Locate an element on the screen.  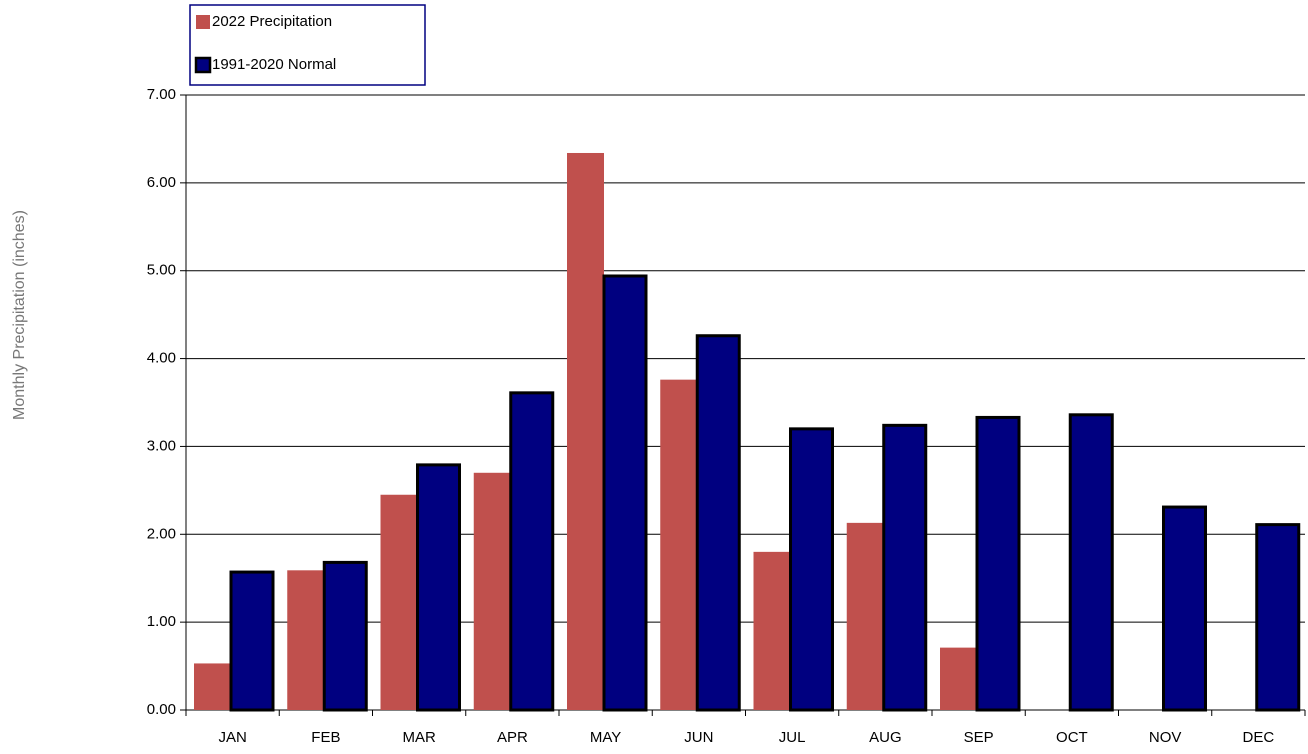
x-tick-label: MAR is located at coordinates (419, 737).